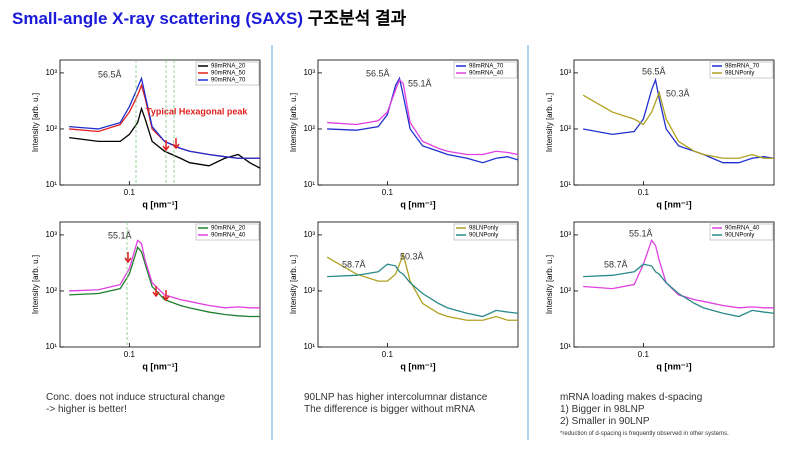  I want to click on legend-label: 90mRNA_50, so click(228, 74).